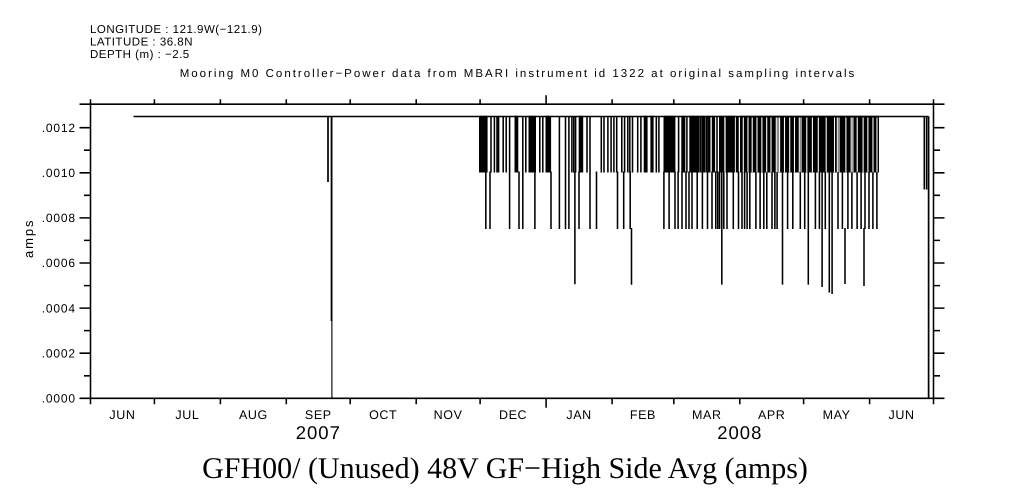 The width and height of the screenshot is (1009, 504). What do you see at coordinates (739, 432) in the screenshot?
I see `svg-text: 2008` at bounding box center [739, 432].